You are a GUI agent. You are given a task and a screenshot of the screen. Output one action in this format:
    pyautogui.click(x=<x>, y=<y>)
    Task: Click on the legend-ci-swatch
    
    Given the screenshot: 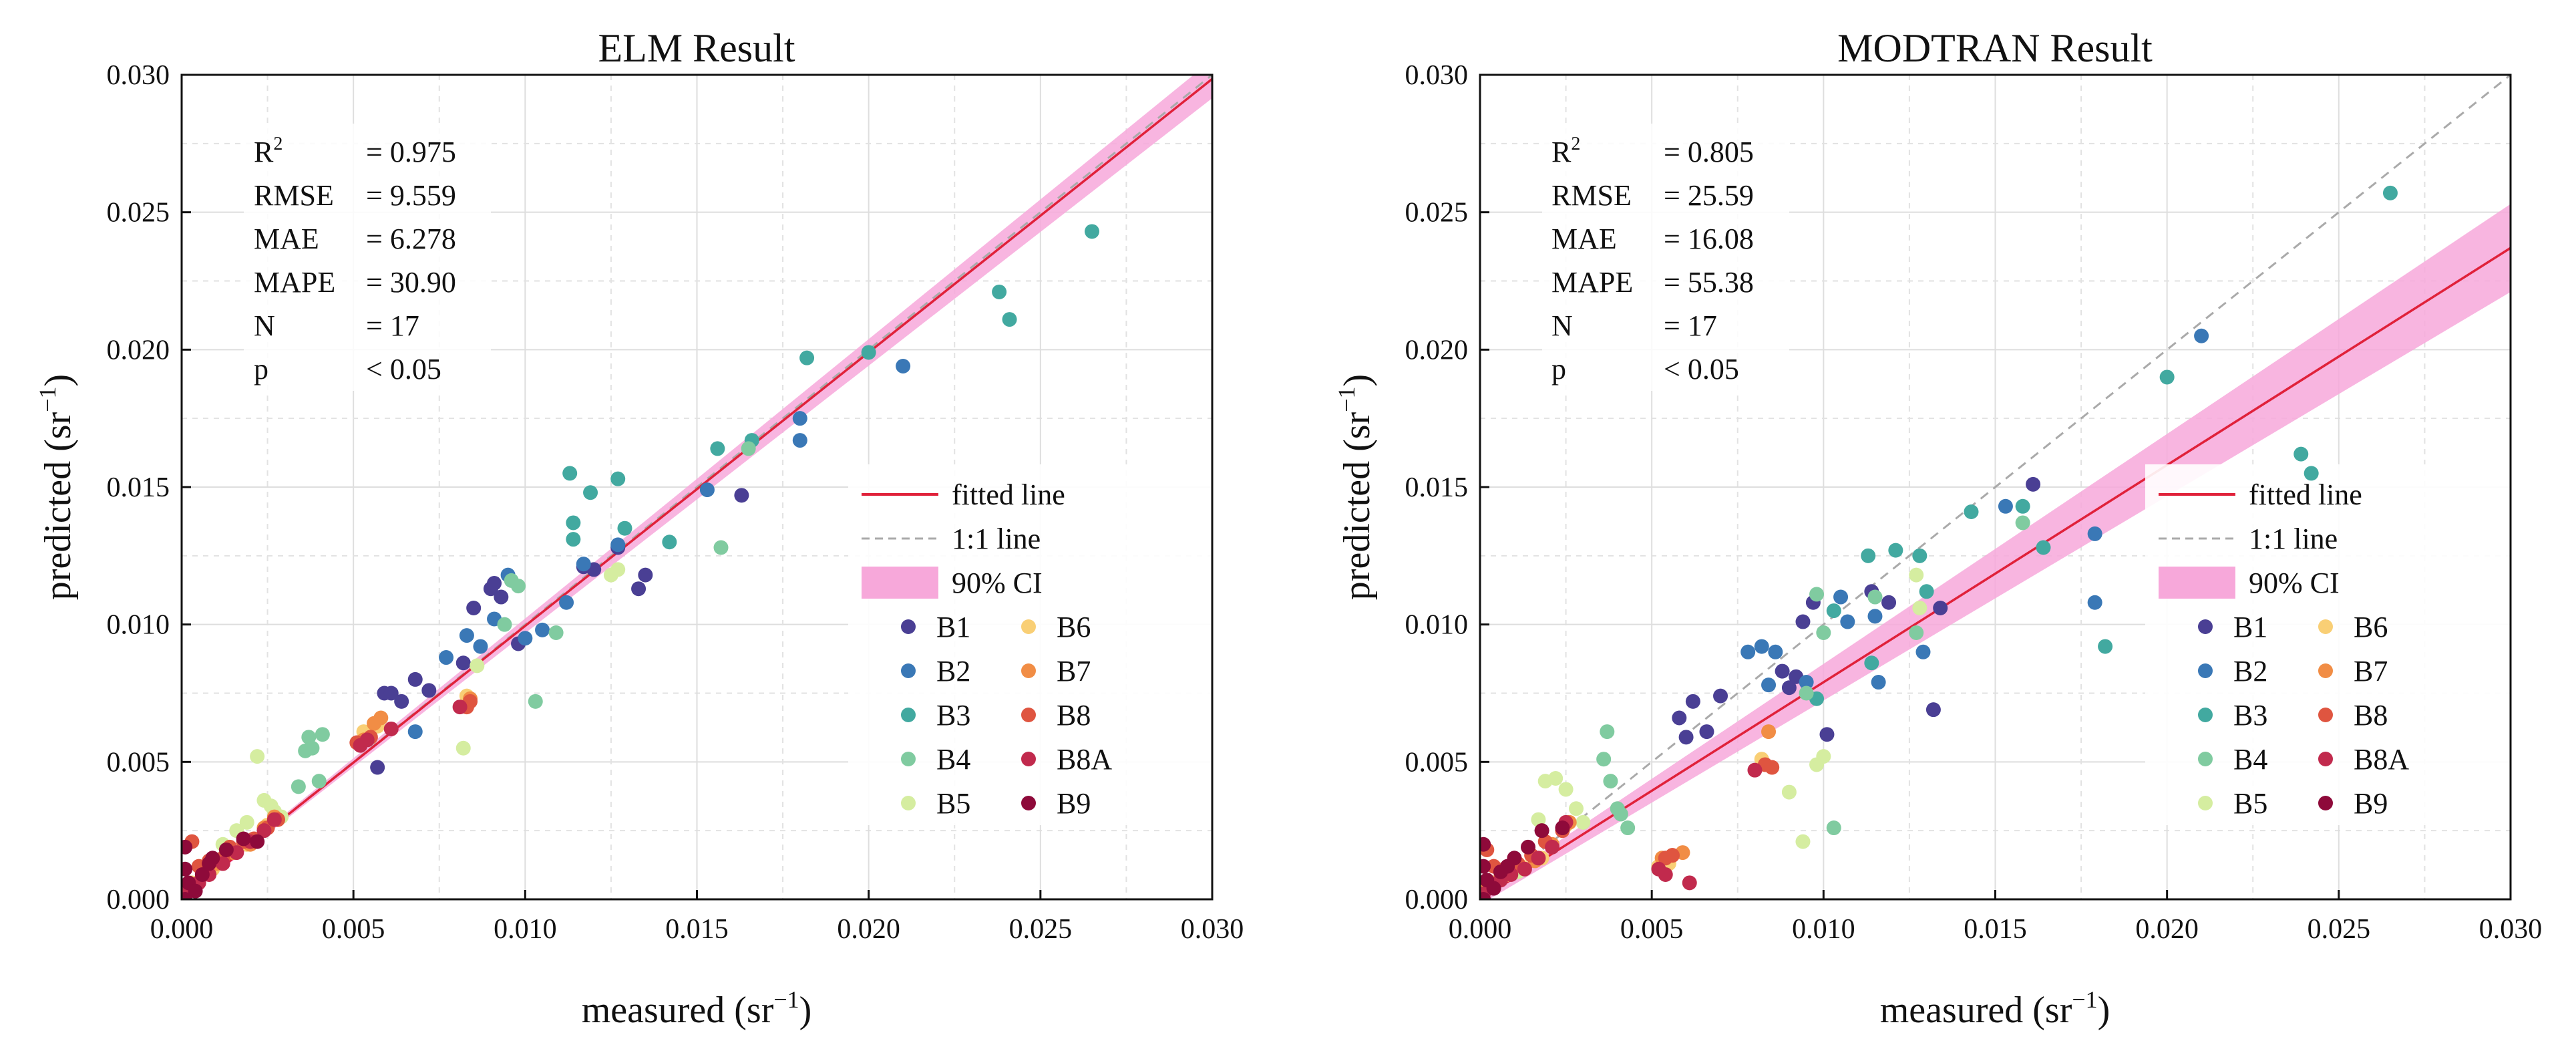 What is the action you would take?
    pyautogui.click(x=2197, y=583)
    